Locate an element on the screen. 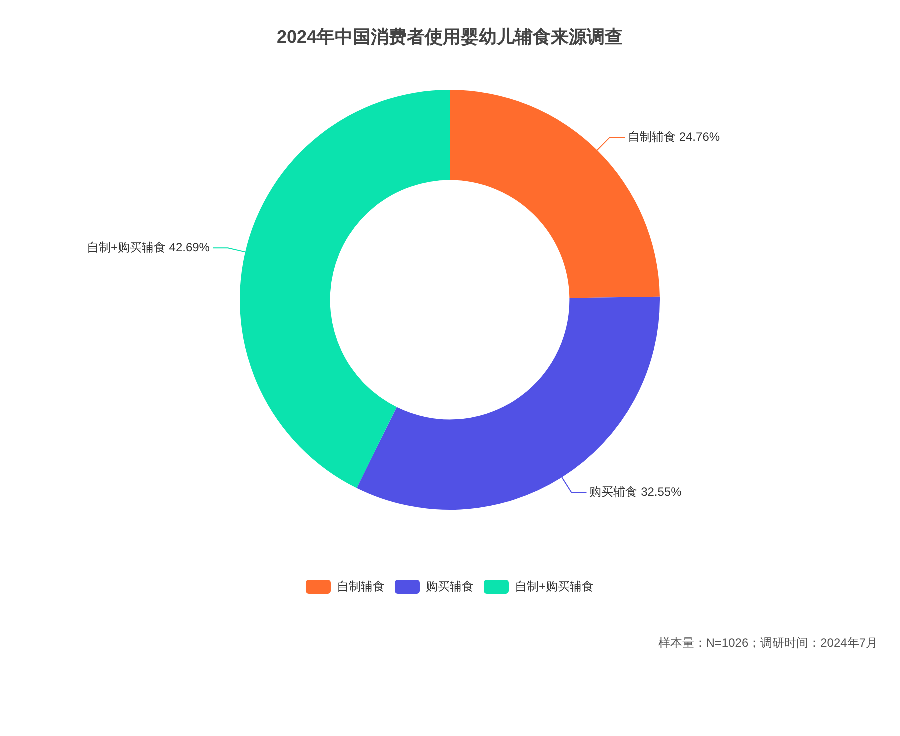  legend-label: 自制+购买辅食 is located at coordinates (554, 586).